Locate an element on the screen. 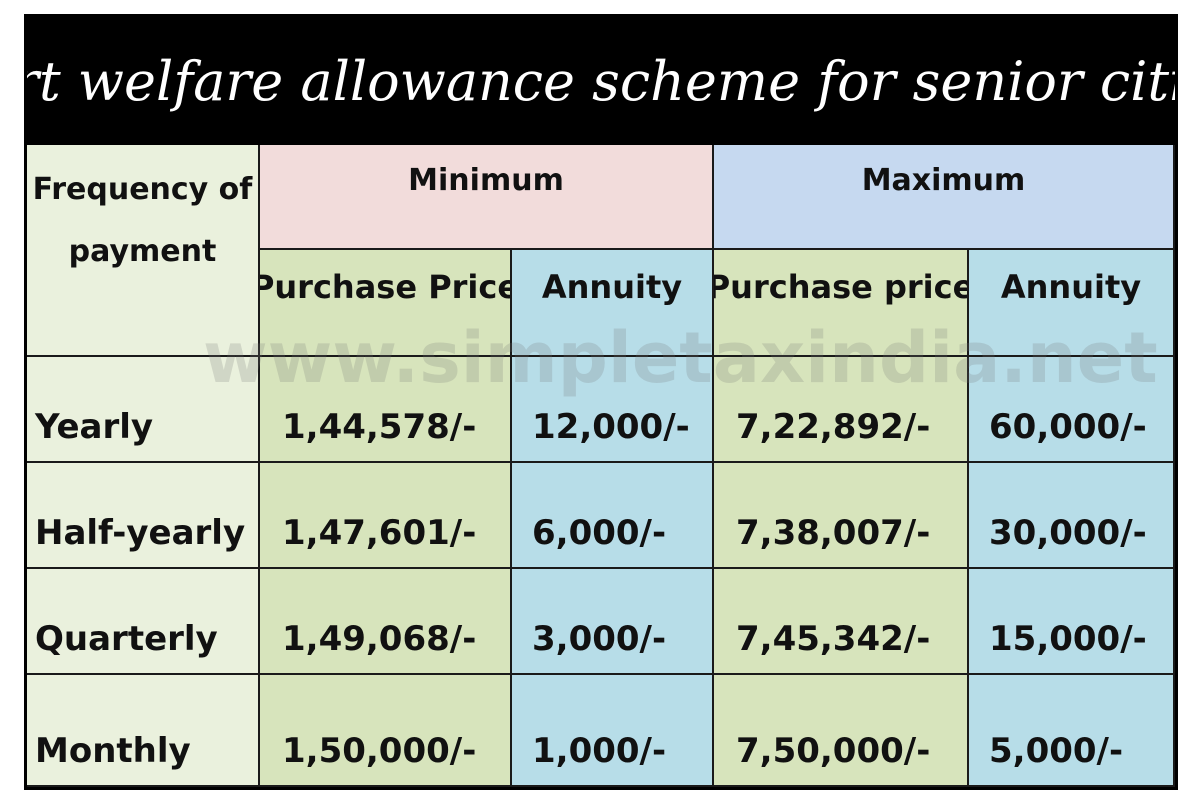 Image resolution: width=1200 pixels, height=800 pixels. frequency-header: Frequency of payment is located at coordinates (143, 251).